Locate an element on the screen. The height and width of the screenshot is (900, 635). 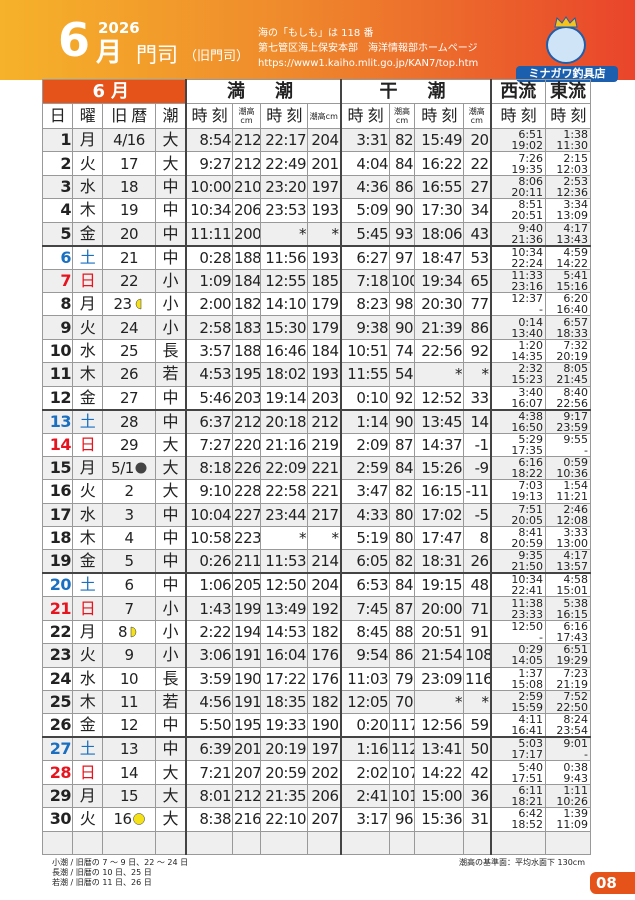
flow-time: 21:36 is located at coordinates (527, 239).